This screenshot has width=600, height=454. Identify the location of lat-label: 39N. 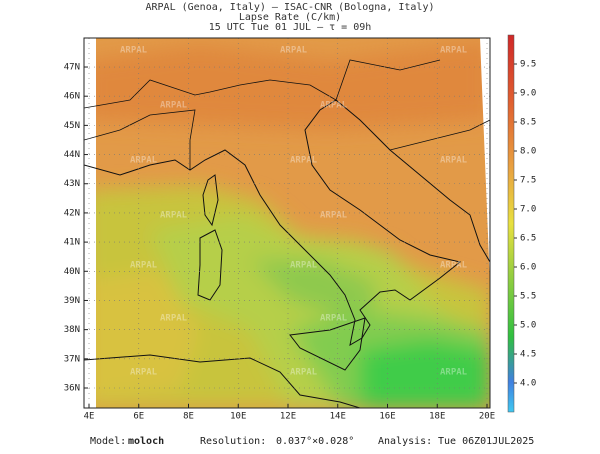
(72, 301).